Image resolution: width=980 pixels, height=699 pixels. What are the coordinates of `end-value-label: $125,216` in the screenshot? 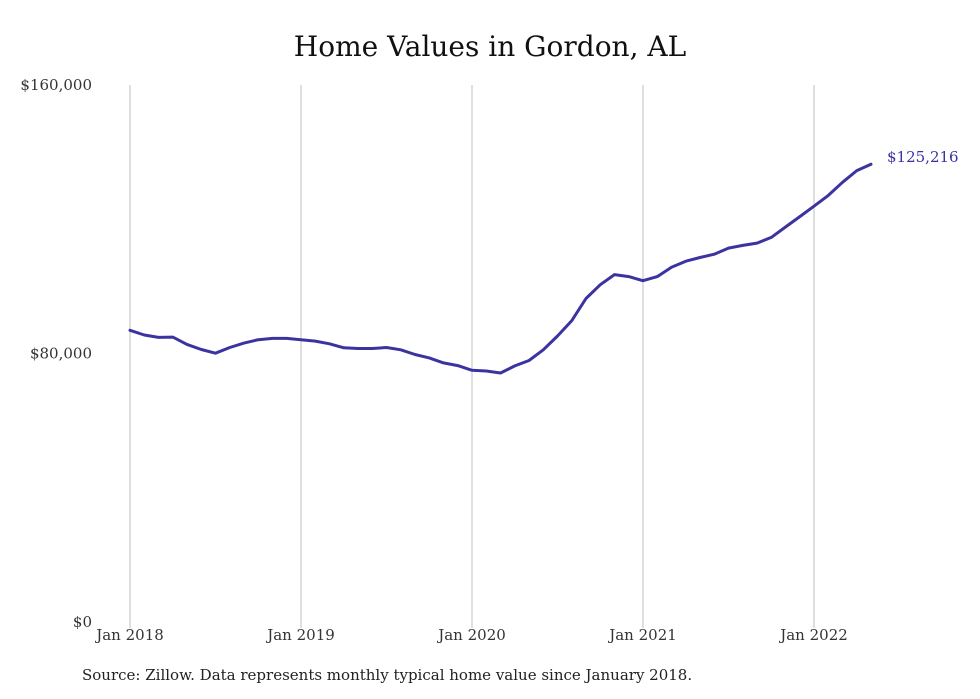 It's located at (923, 157).